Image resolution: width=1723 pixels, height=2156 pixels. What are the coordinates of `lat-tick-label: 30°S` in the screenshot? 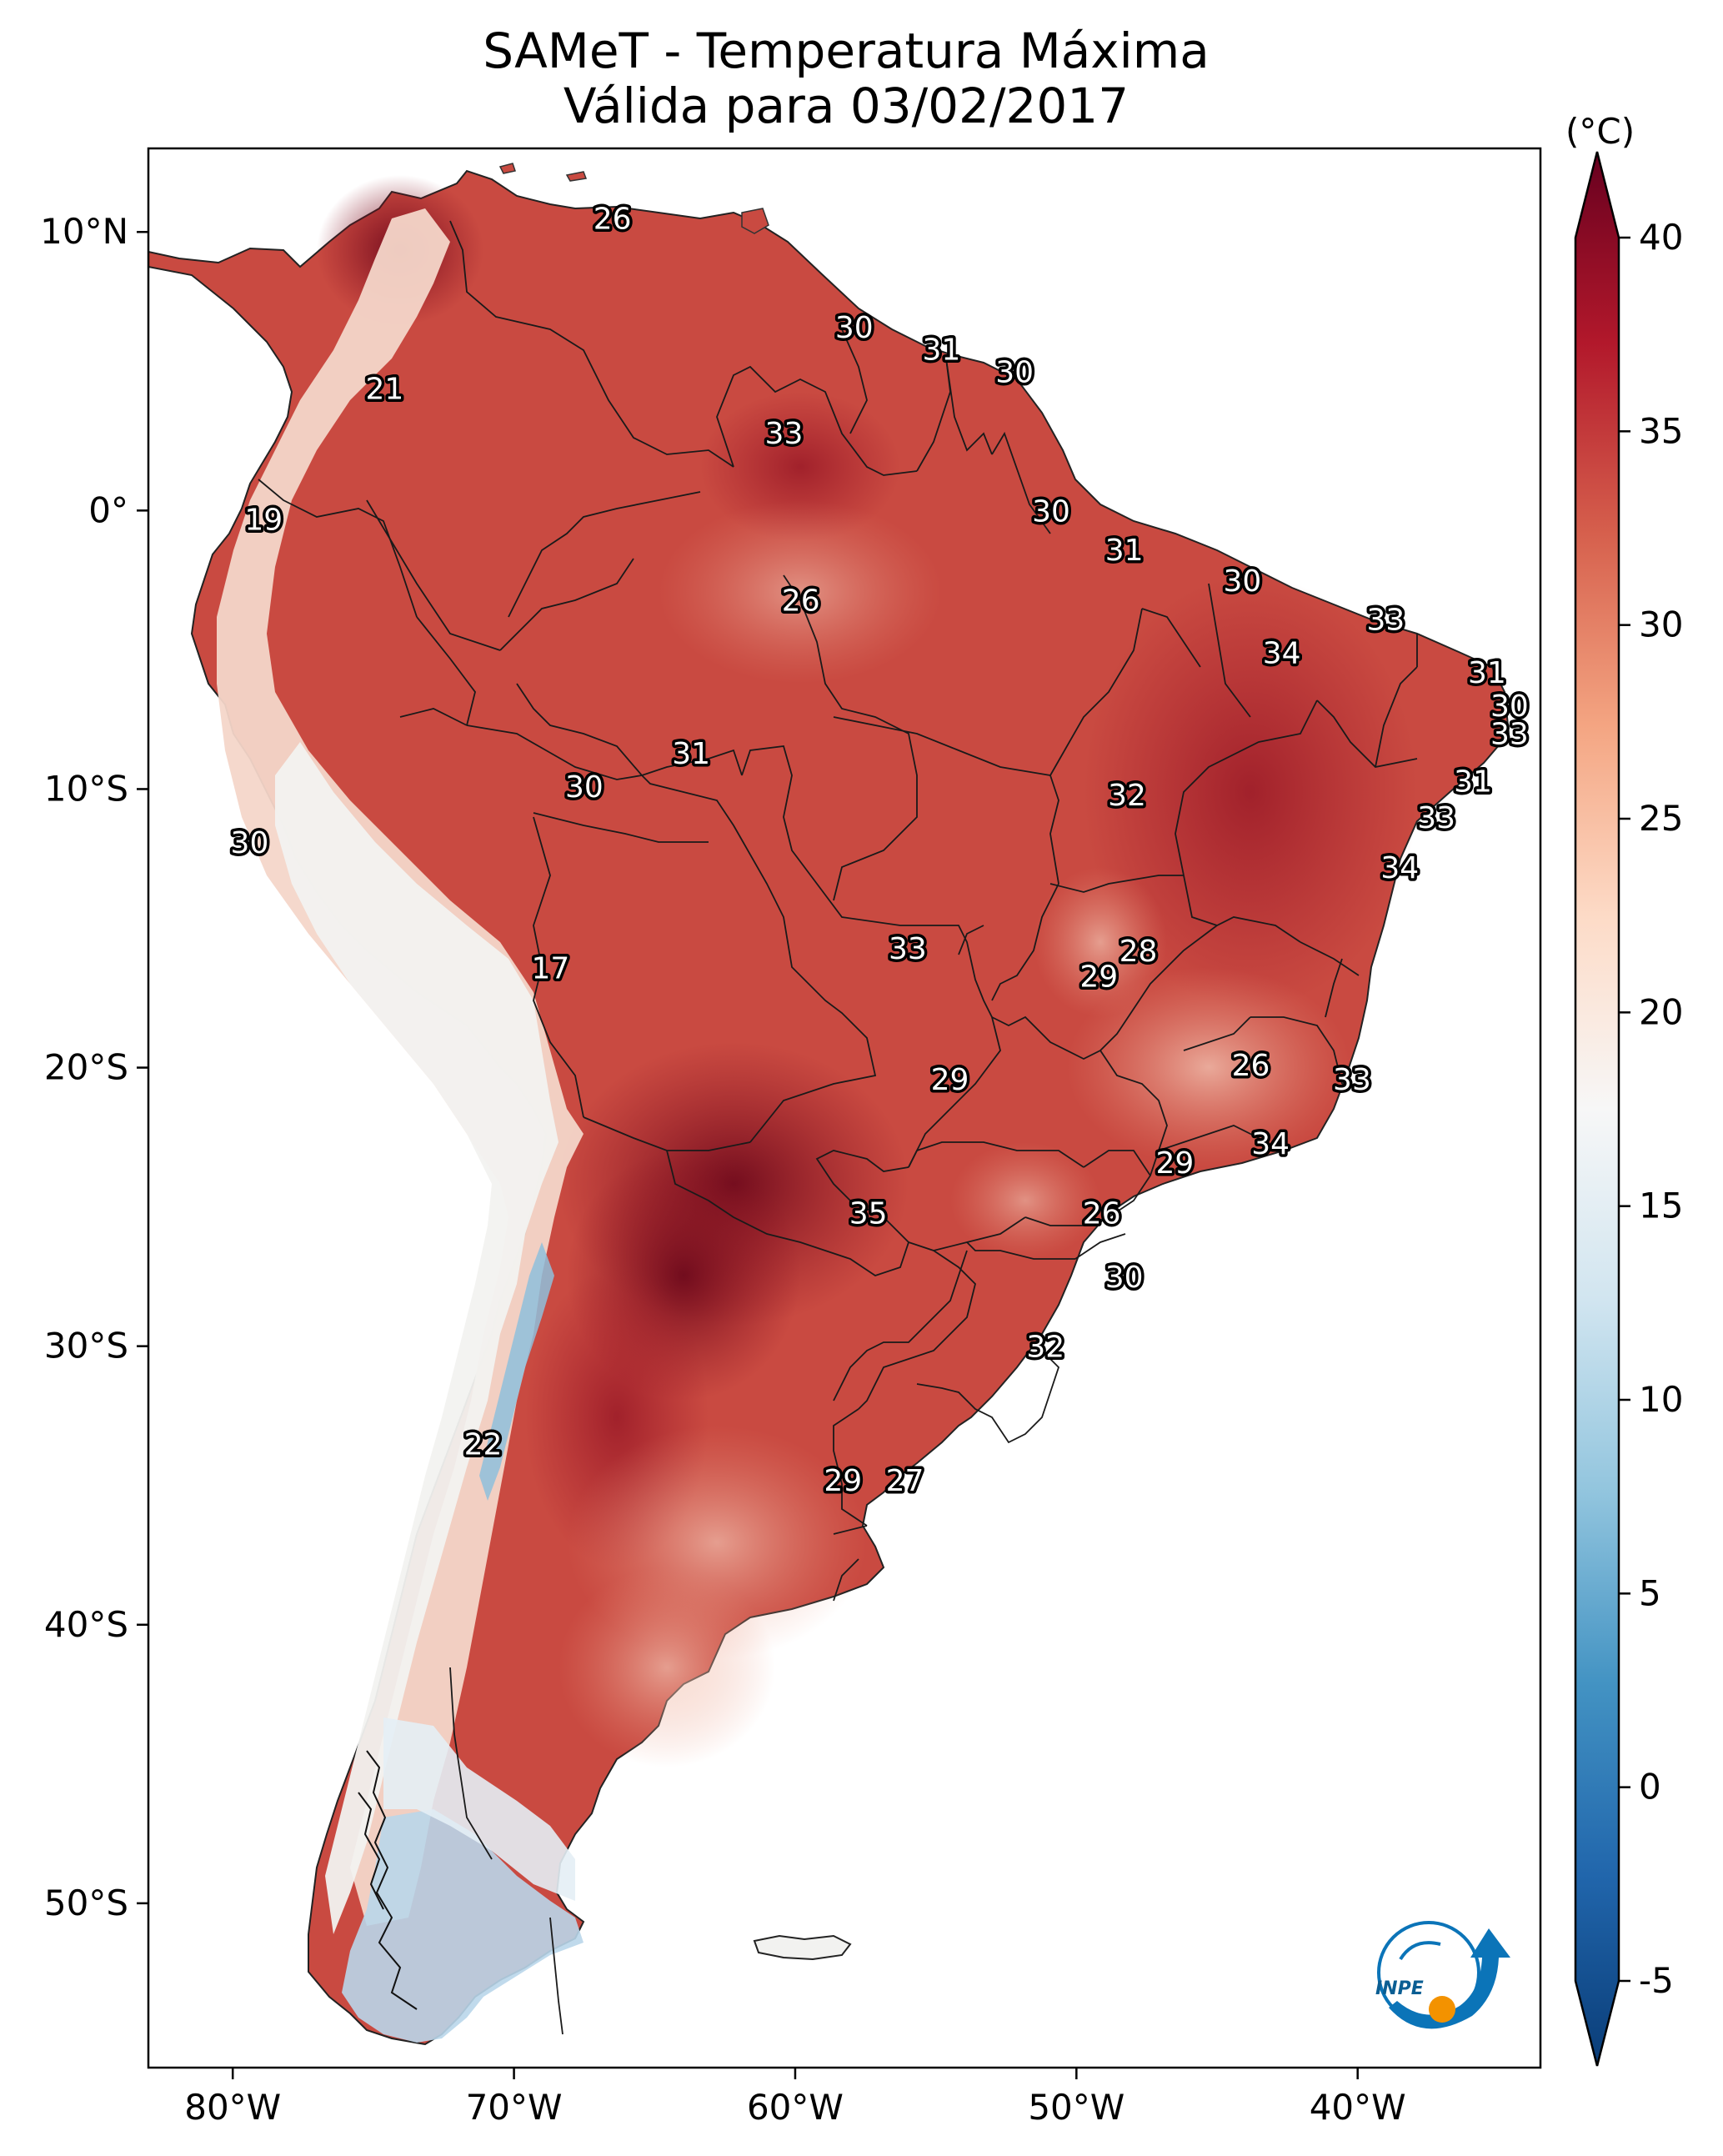 It's located at (86, 1346).